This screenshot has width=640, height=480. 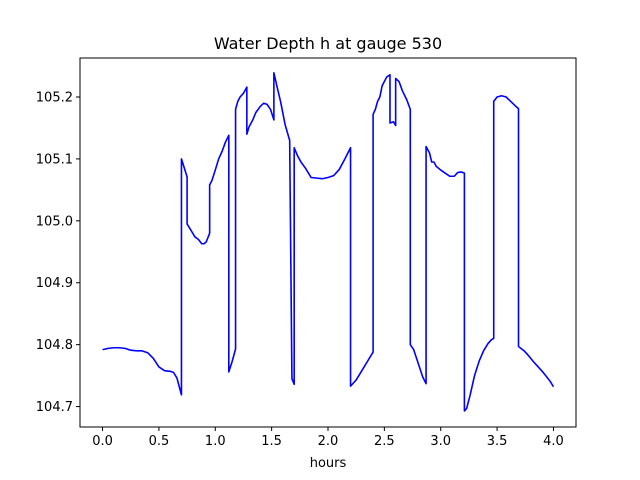 What do you see at coordinates (440, 441) in the screenshot?
I see `x-tick-label: 3.0` at bounding box center [440, 441].